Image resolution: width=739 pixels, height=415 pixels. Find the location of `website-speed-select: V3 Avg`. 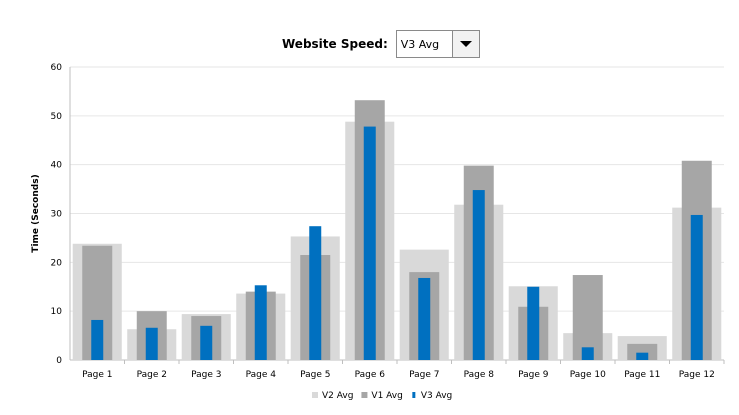

website-speed-select: V3 Avg is located at coordinates (437, 44).